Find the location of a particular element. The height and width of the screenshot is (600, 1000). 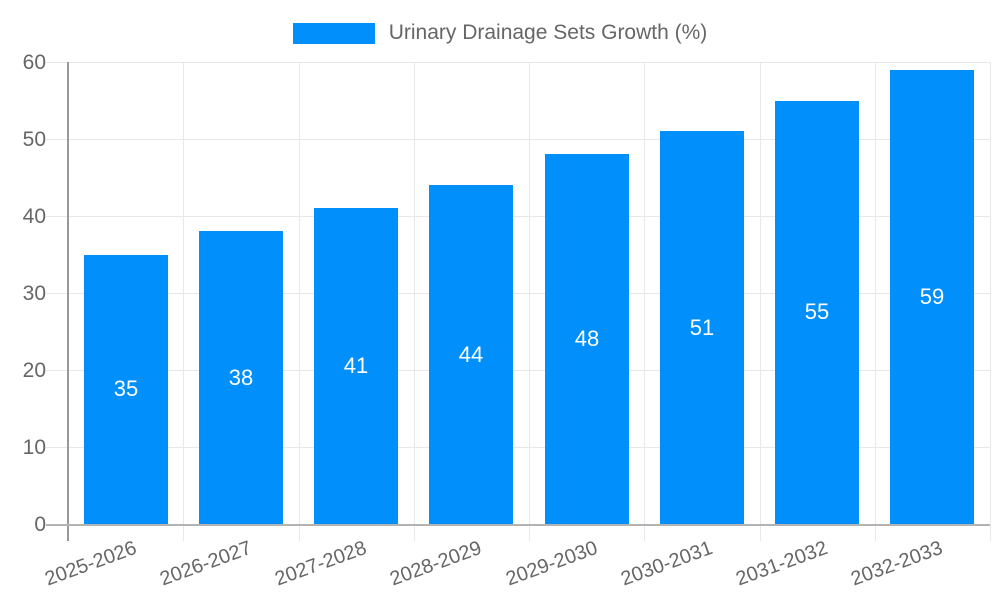

legend-swatch is located at coordinates (333, 33).